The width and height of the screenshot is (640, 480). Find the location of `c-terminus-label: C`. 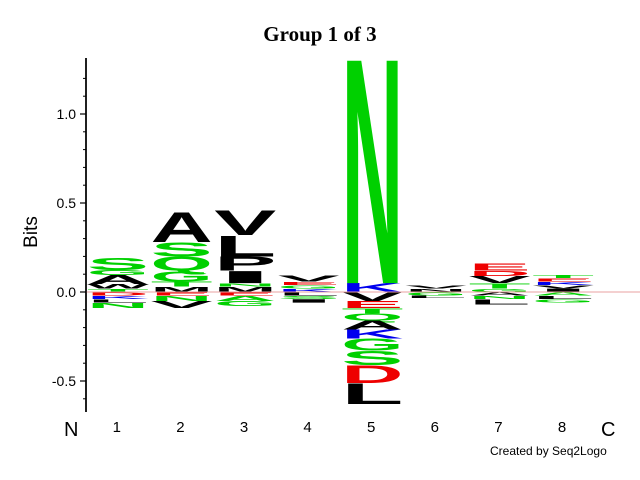

c-terminus-label: C is located at coordinates (608, 430).